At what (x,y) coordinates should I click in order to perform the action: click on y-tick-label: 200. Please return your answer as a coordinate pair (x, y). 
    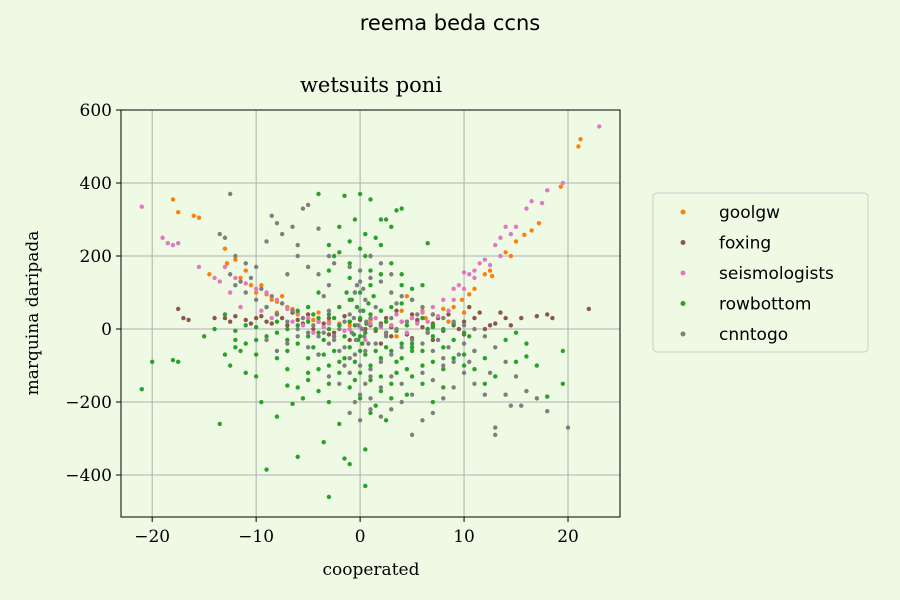
    Looking at the image, I should click on (96, 257).